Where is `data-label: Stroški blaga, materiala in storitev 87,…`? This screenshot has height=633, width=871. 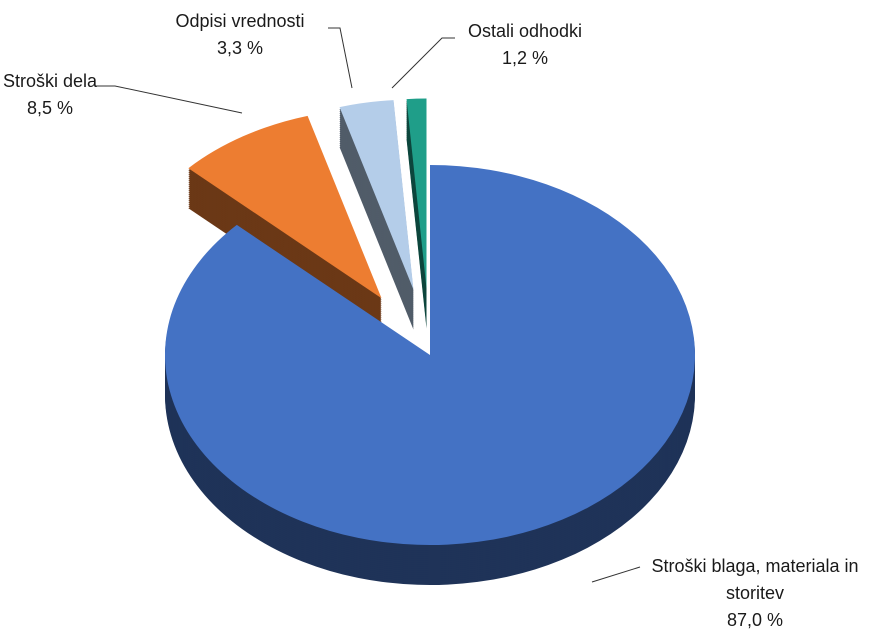 data-label: Stroški blaga, materiala in storitev 87,… is located at coordinates (753, 593).